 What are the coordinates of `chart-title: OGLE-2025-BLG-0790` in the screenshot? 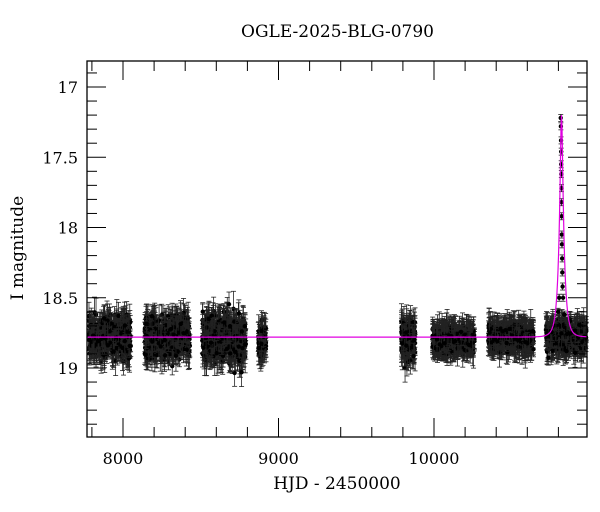 It's located at (300, 32).